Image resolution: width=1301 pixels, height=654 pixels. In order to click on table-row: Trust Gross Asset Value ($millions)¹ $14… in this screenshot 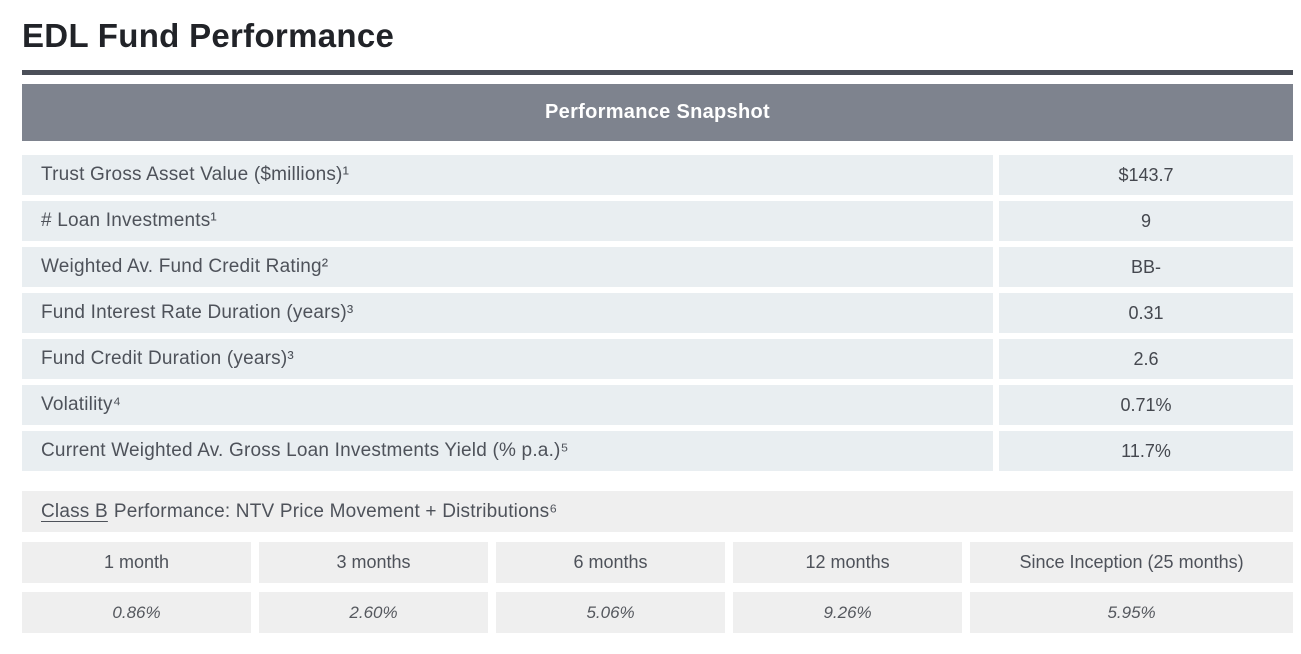, I will do `click(657, 175)`.